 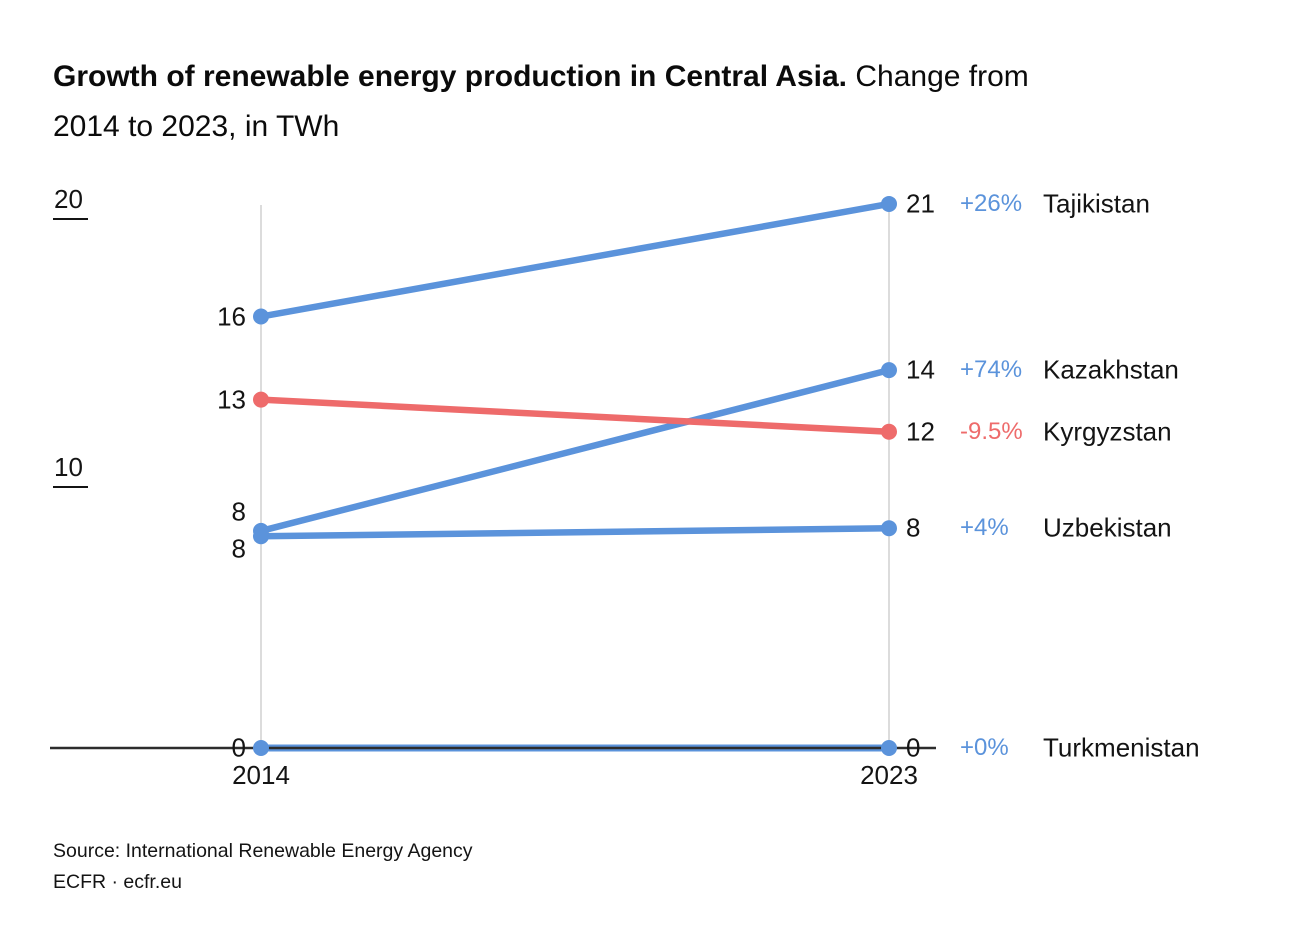 I want to click on slope-line-uzbekistan, so click(x=575, y=532).